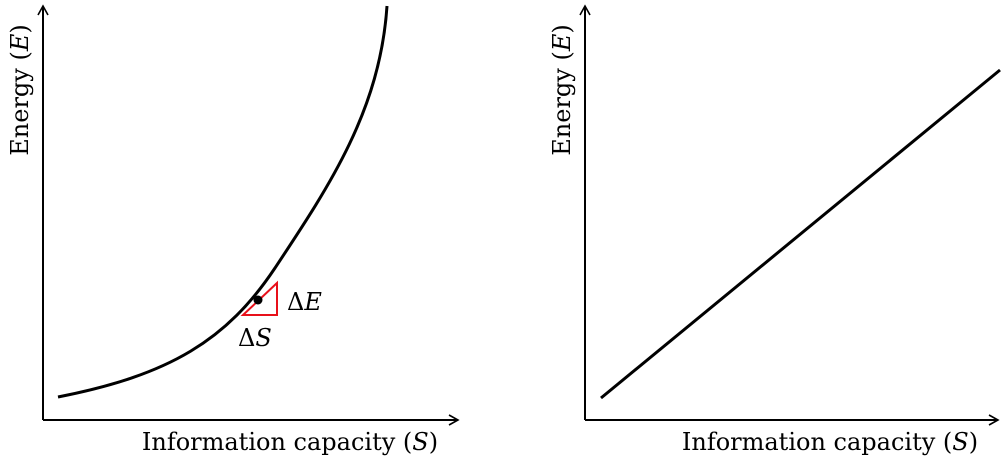  Describe the element at coordinates (258, 300) in the screenshot. I see `tangent-point` at that location.